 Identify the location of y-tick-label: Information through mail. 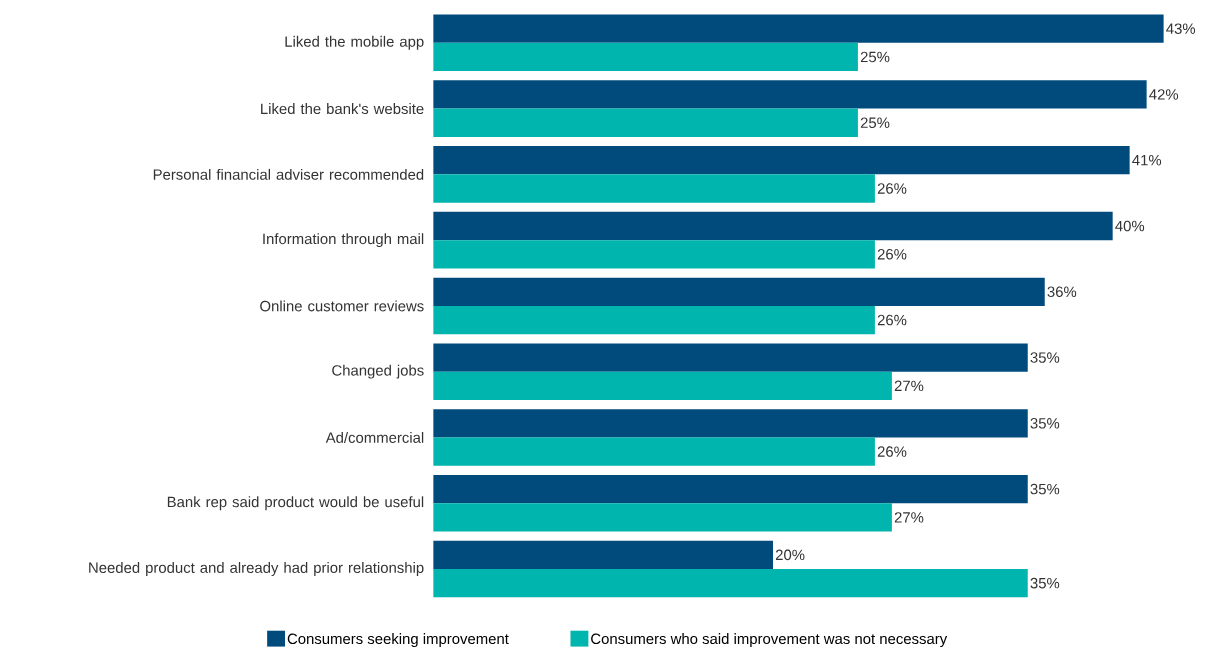
(343, 239).